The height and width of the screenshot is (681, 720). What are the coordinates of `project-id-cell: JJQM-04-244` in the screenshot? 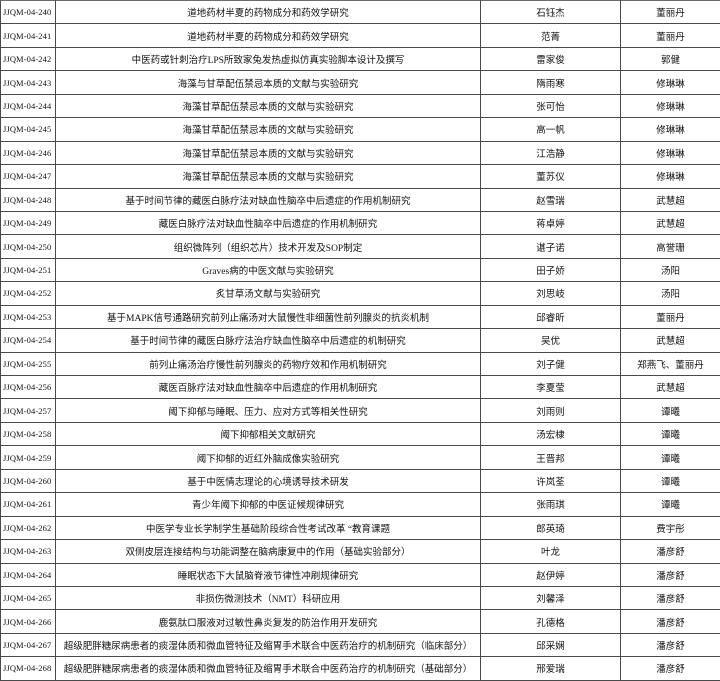 It's located at (28, 105).